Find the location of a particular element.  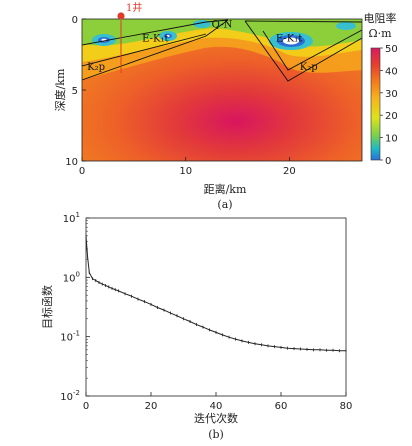

colorbar: 电阻率 Ω·m 50 40 30 20 10 0 is located at coordinates (381, 89).